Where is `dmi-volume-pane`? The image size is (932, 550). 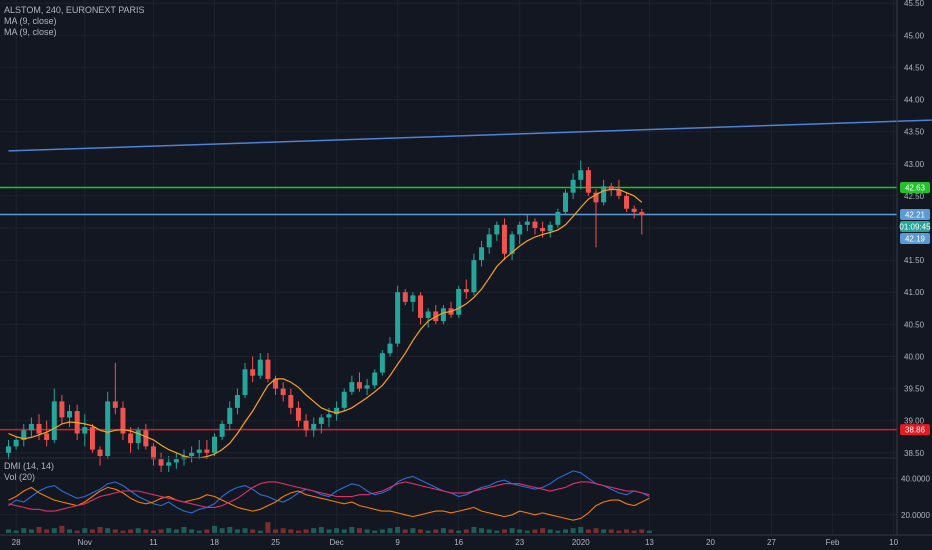 dmi-volume-pane is located at coordinates (329, 501).